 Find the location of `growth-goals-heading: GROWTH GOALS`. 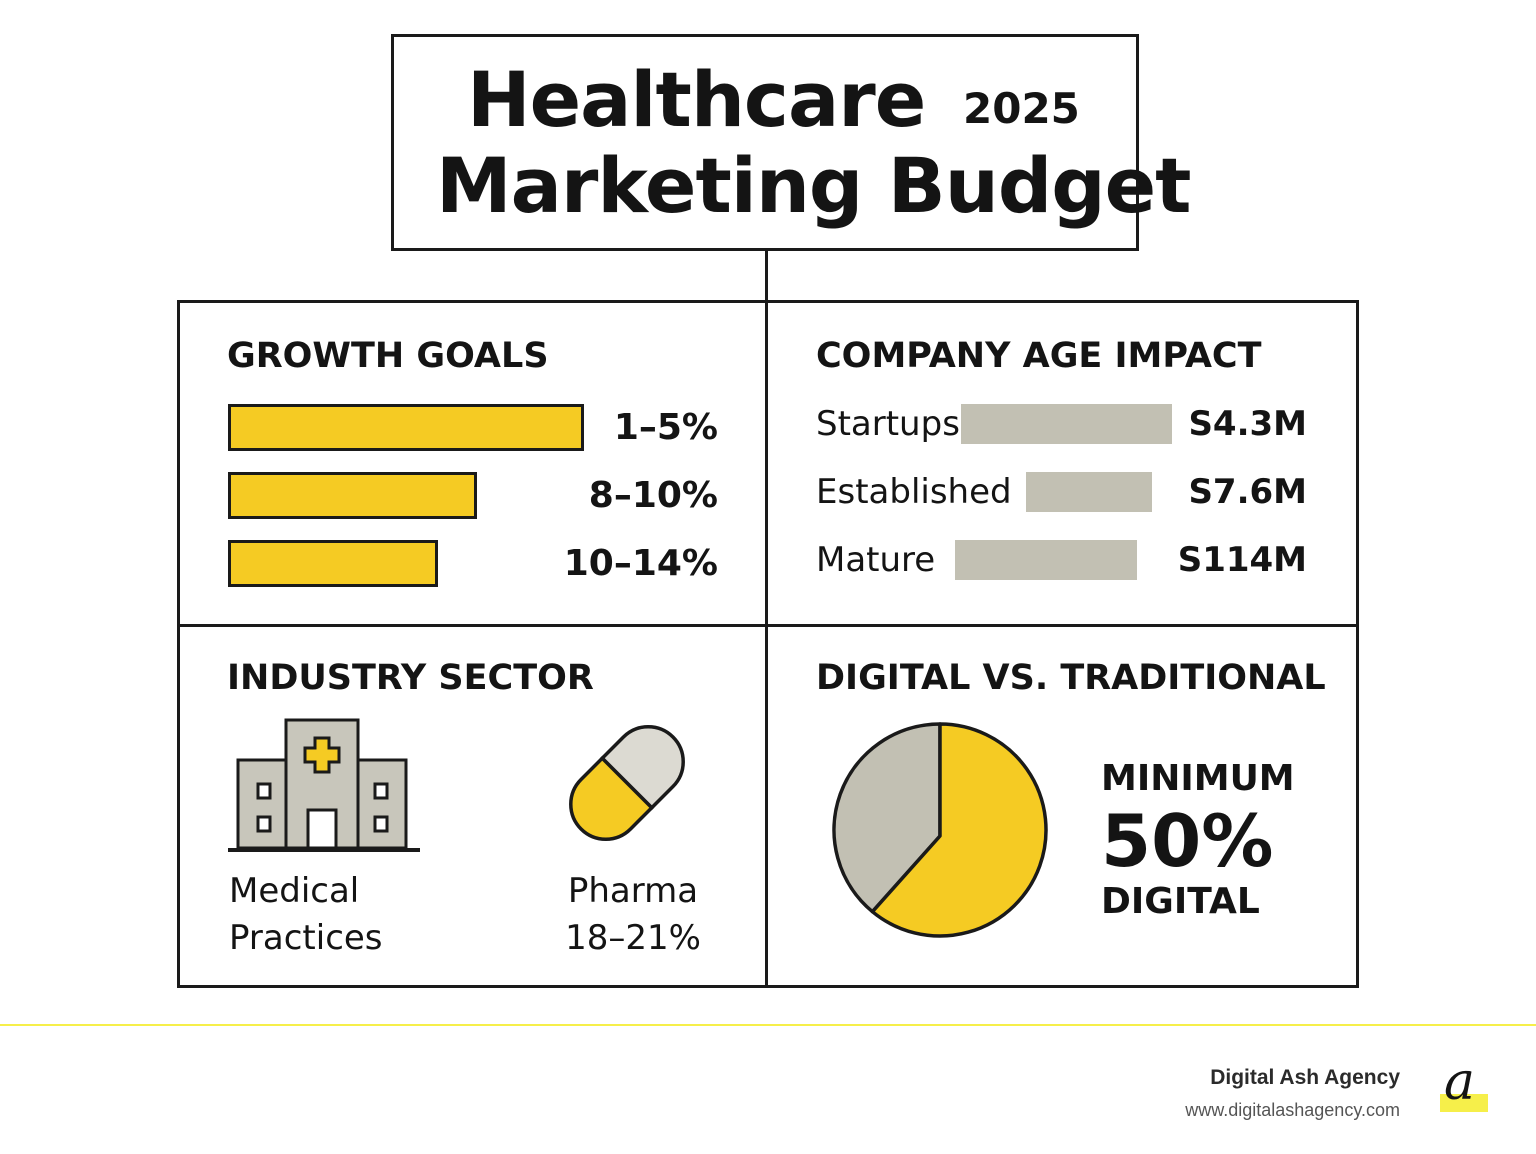

growth-goals-heading: GROWTH GOALS is located at coordinates (388, 356).